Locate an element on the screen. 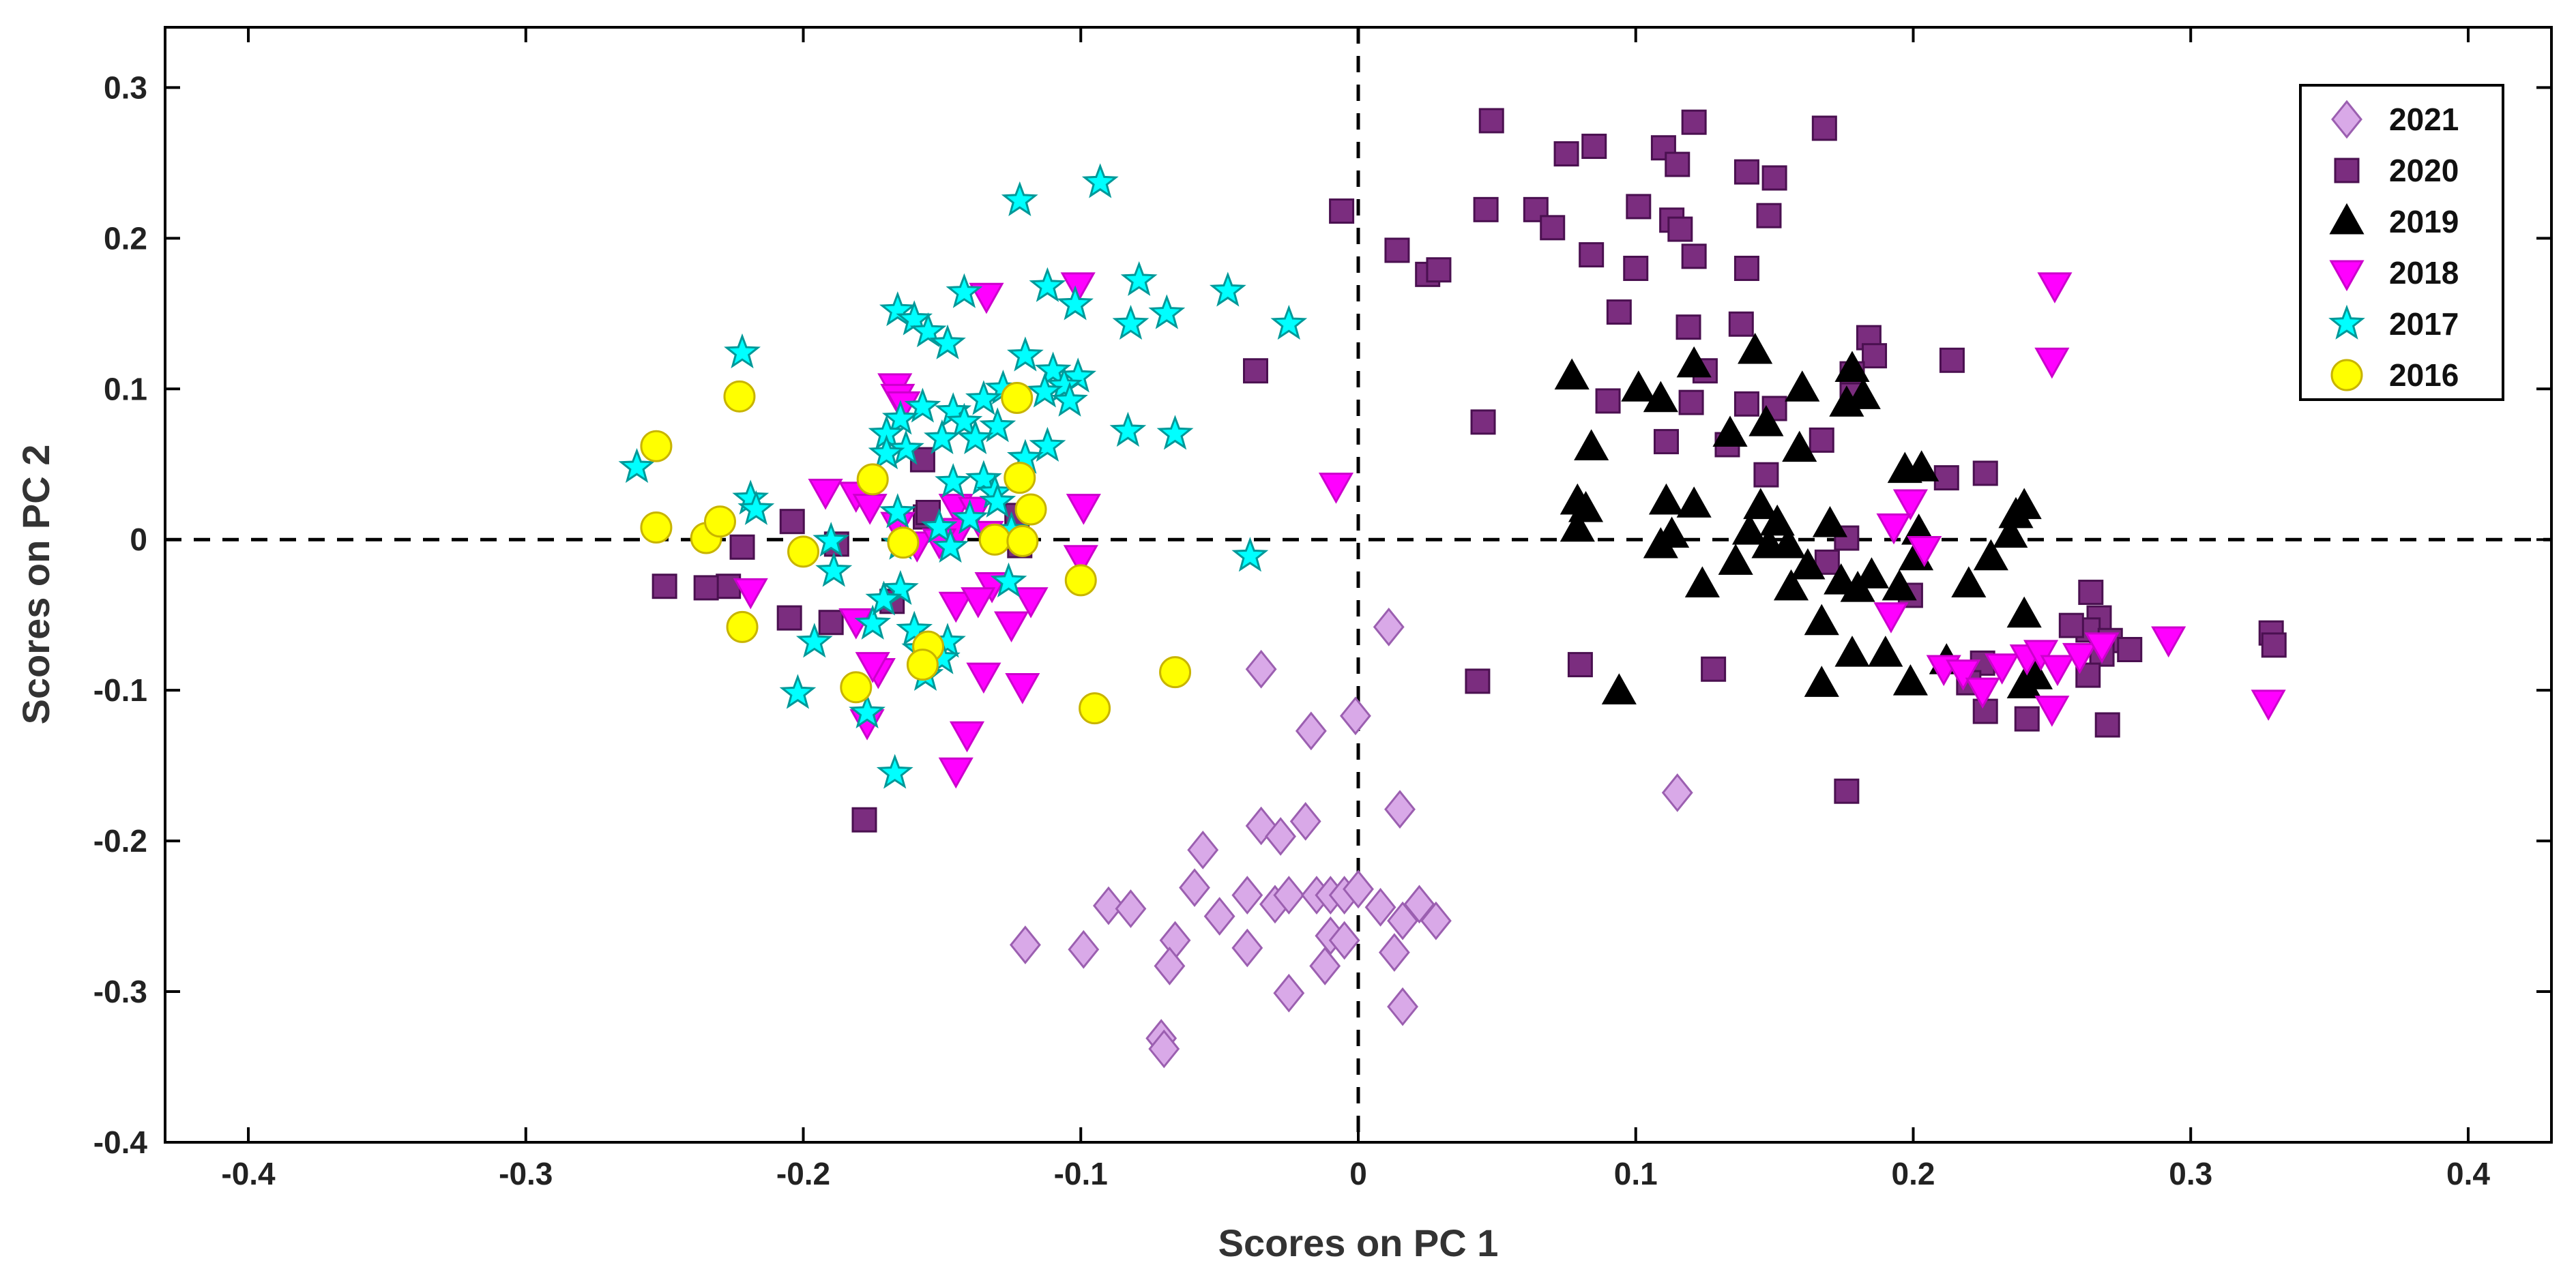  y-tick-label: -0.3 is located at coordinates (120, 992).